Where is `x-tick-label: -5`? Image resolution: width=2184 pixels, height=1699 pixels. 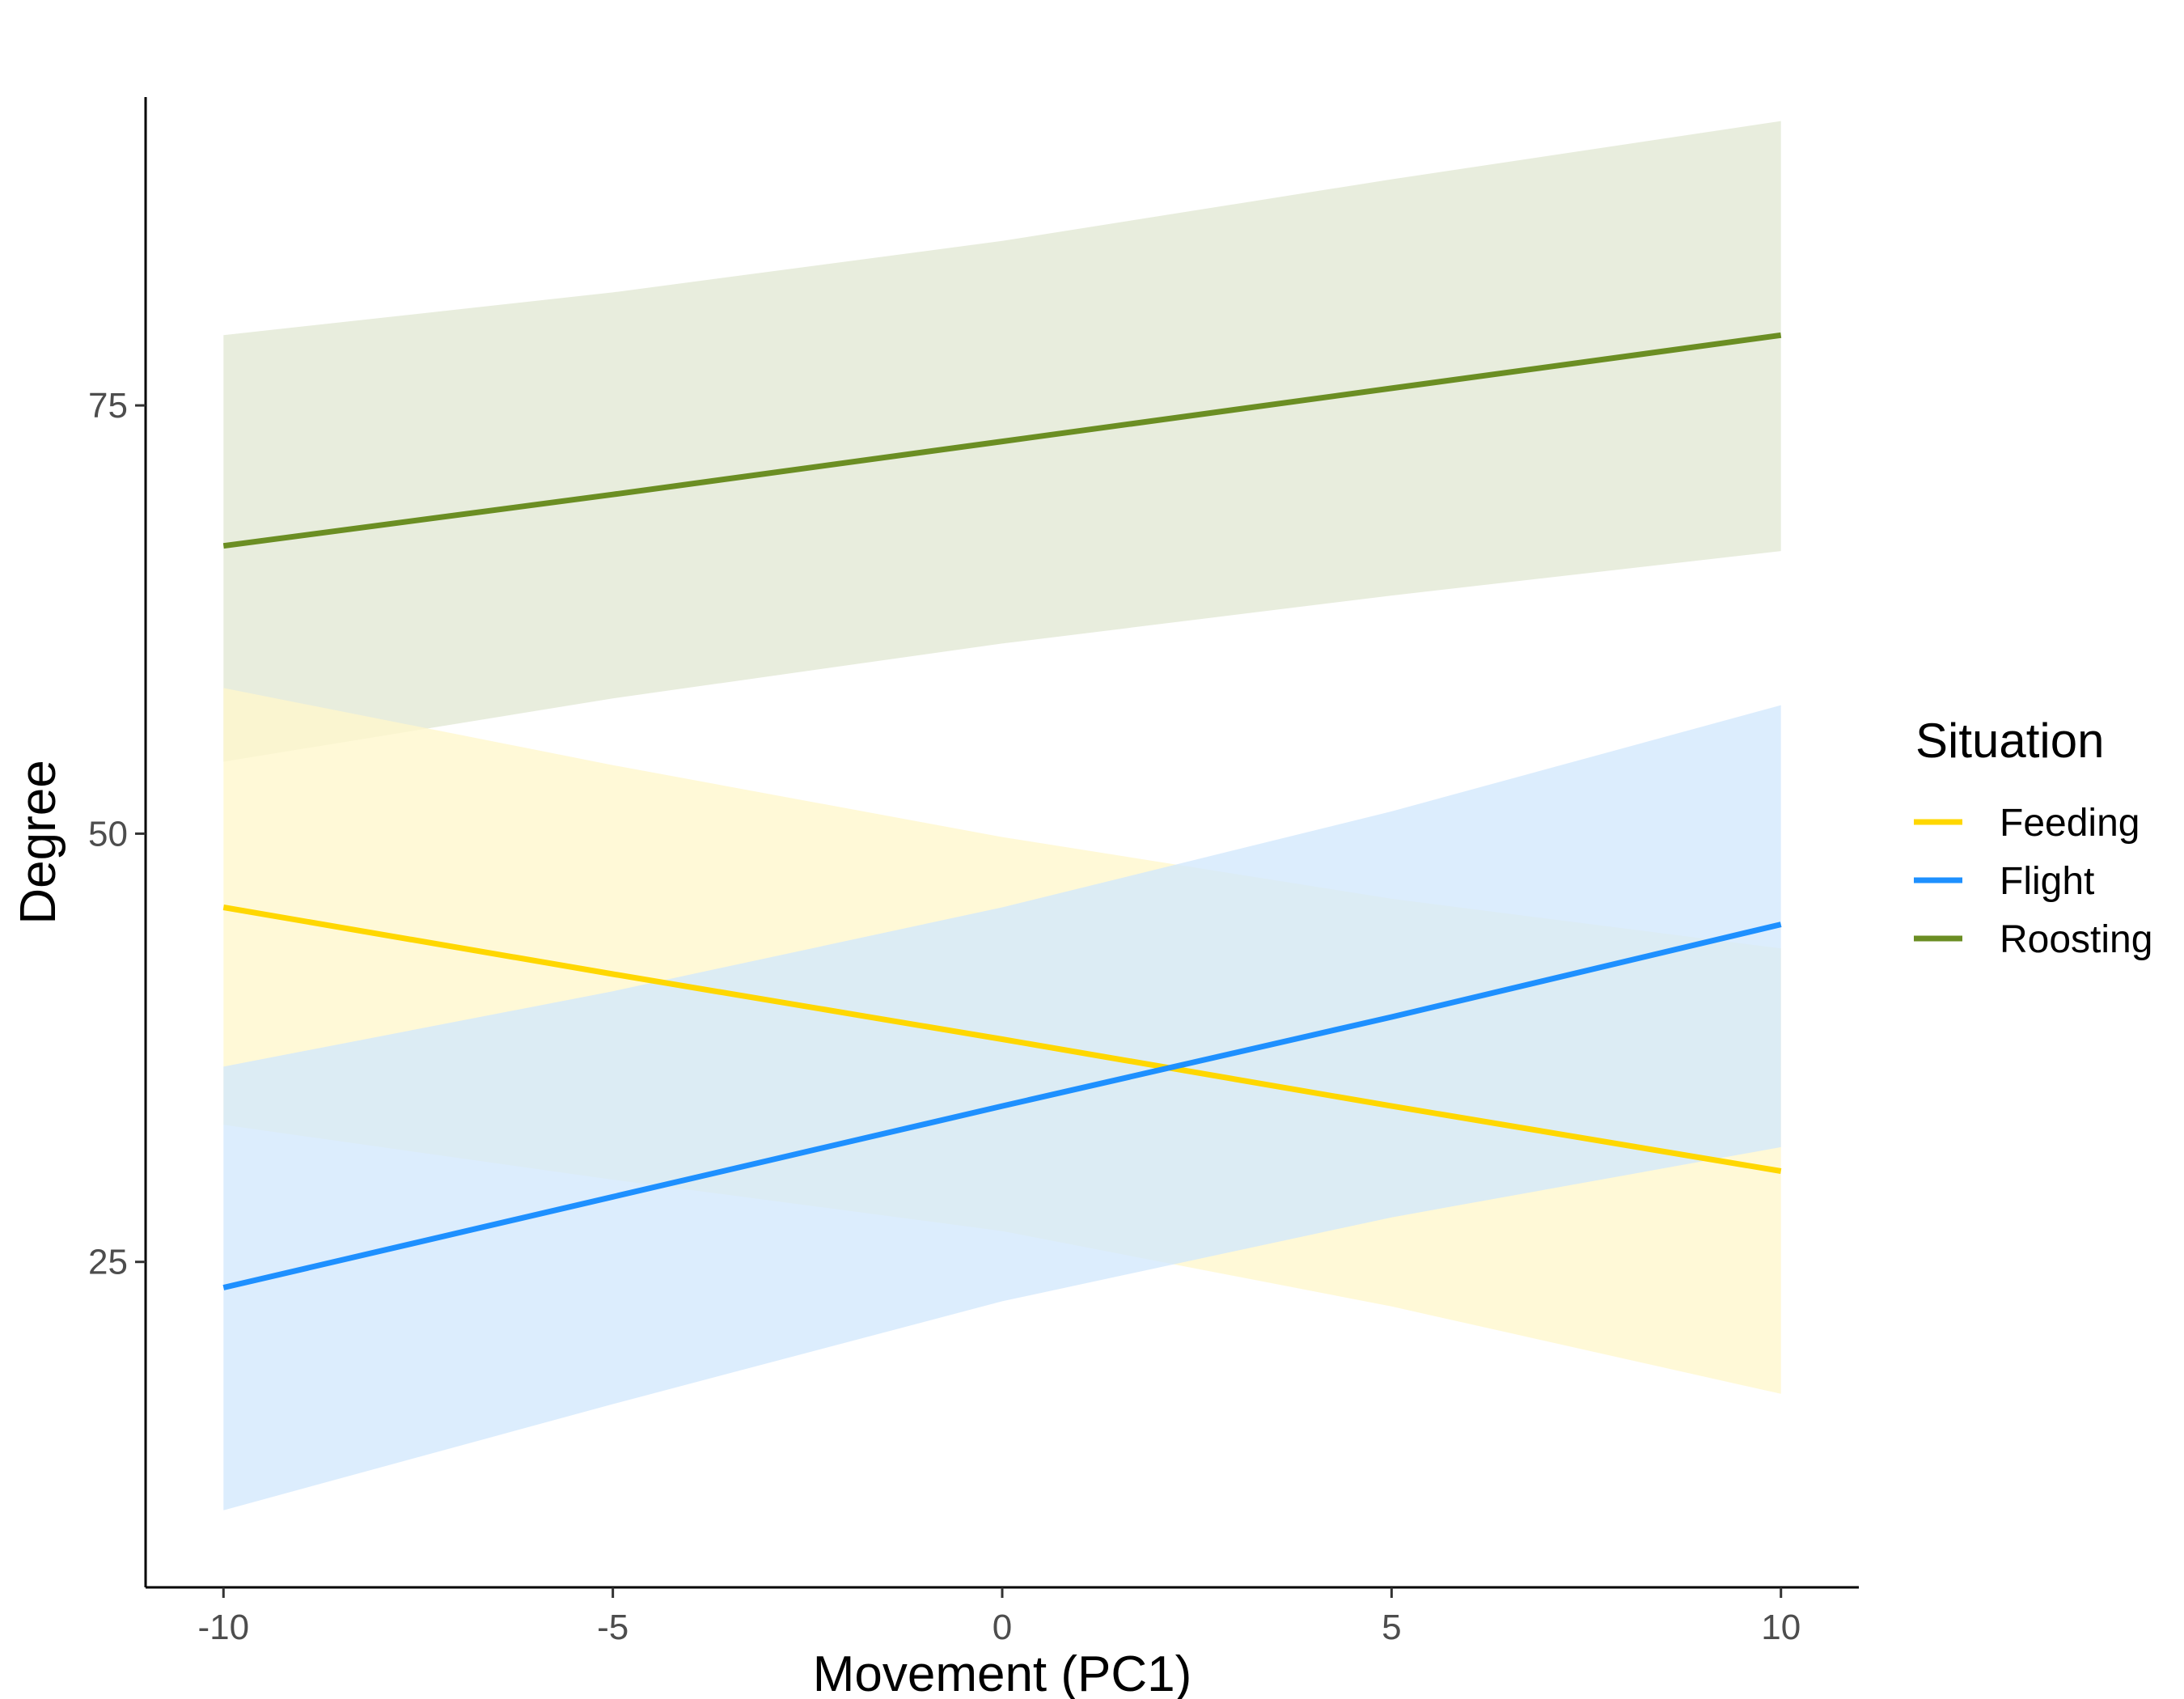
x-tick-label: -5 is located at coordinates (613, 1627).